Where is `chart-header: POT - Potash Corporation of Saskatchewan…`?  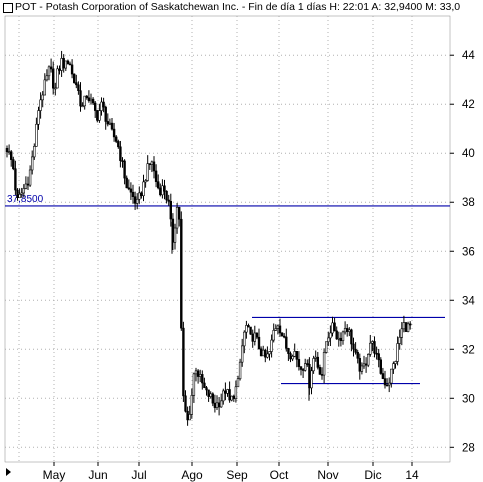
chart-header: POT - Potash Corporation of Saskatchewan… is located at coordinates (241, 8).